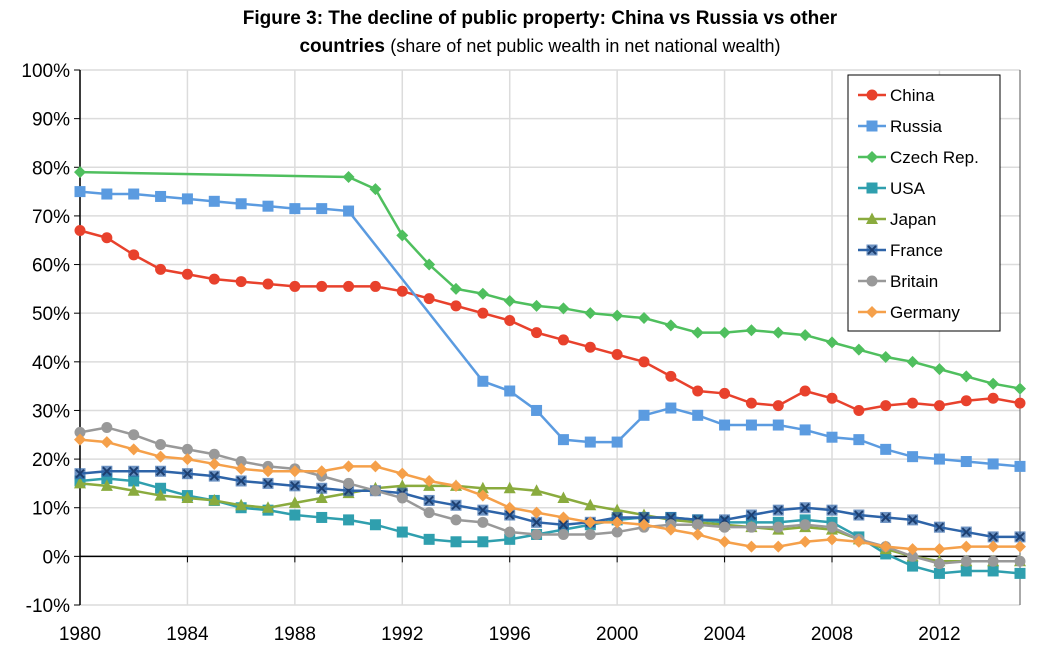 This screenshot has width=1039, height=656. What do you see at coordinates (51, 168) in the screenshot?
I see `y-tick-label: 80%` at bounding box center [51, 168].